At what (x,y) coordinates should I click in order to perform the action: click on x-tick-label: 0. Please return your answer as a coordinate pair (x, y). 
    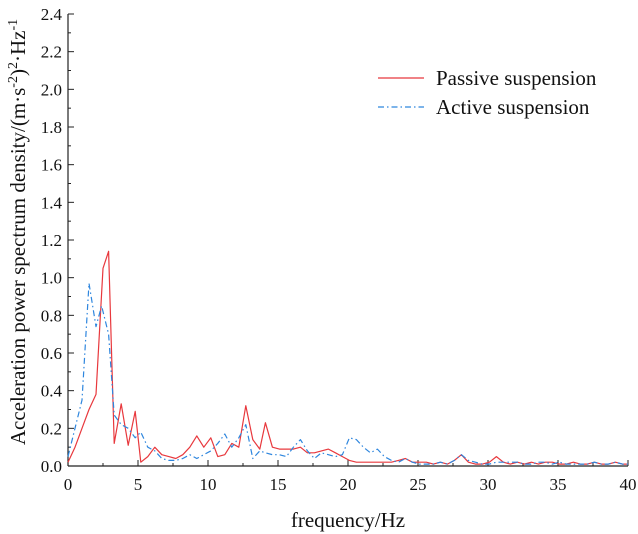
    Looking at the image, I should click on (68, 484).